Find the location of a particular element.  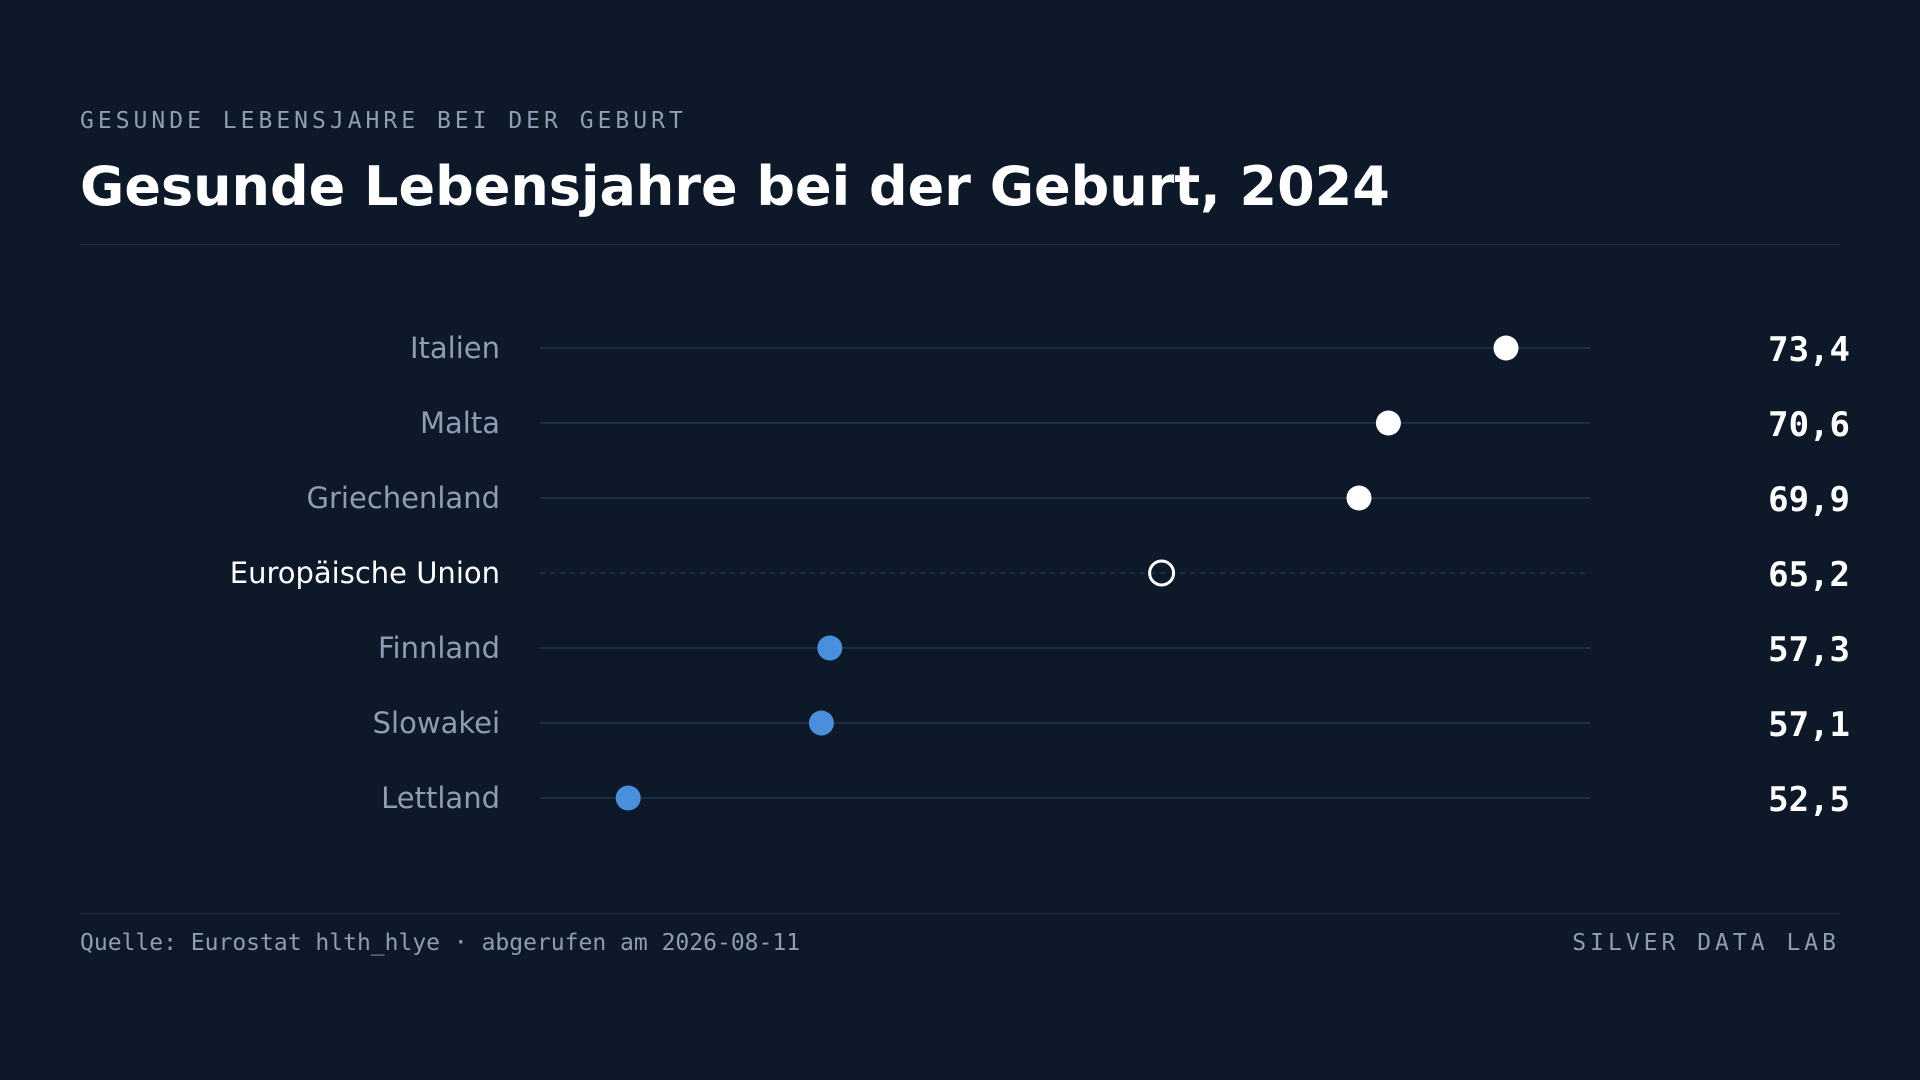

value-label: 70,6 is located at coordinates (1809, 425).